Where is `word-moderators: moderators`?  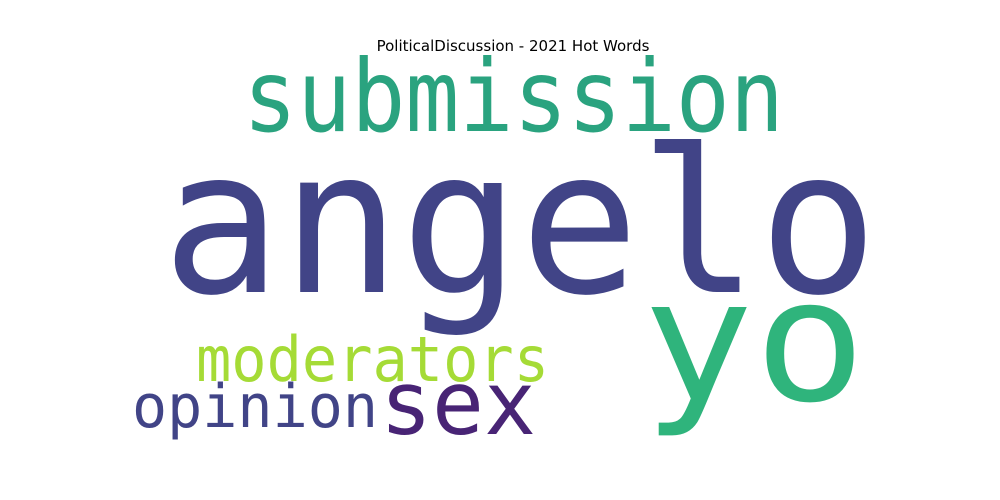
word-moderators: moderators is located at coordinates (372, 359).